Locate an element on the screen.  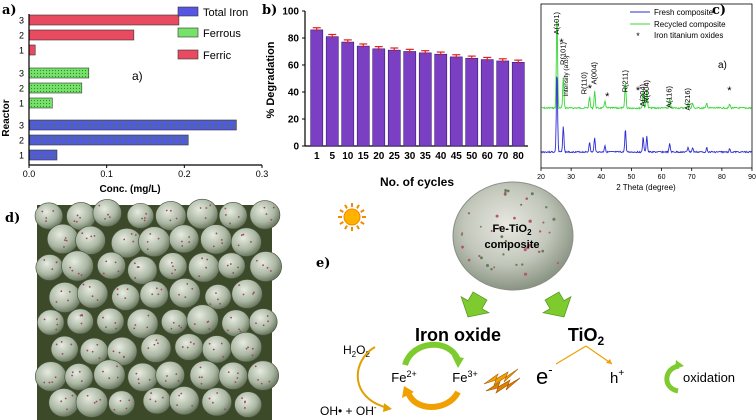
peak-label: A(204) is located at coordinates (642, 95).